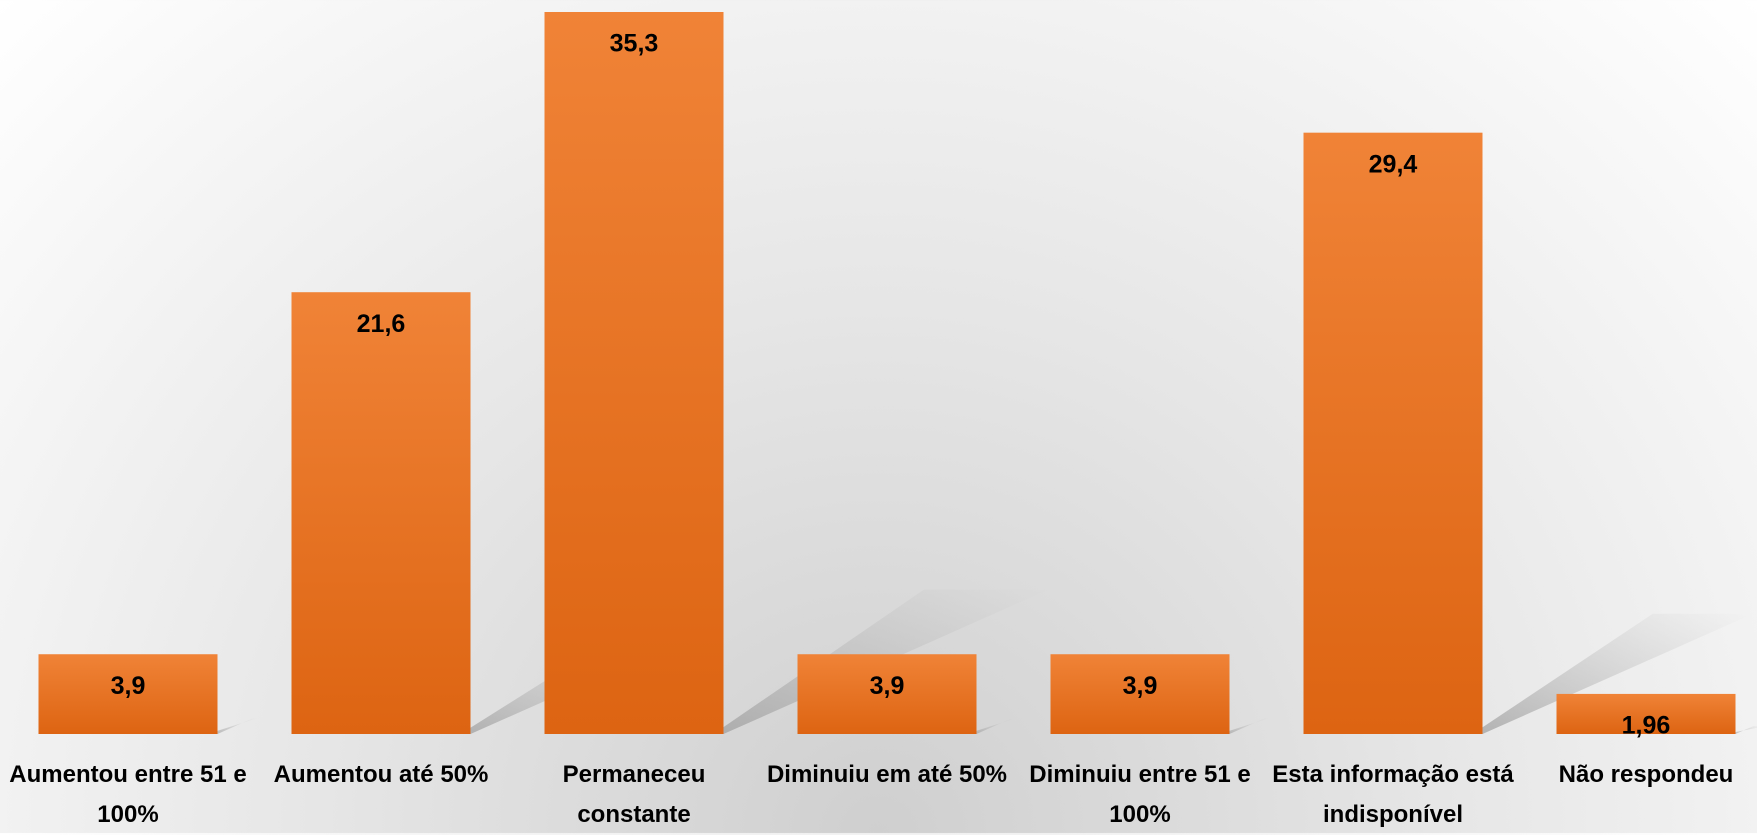 The width and height of the screenshot is (1757, 835). Describe the element at coordinates (634, 795) in the screenshot. I see `x-tick-label: Permaneceu constante` at that location.